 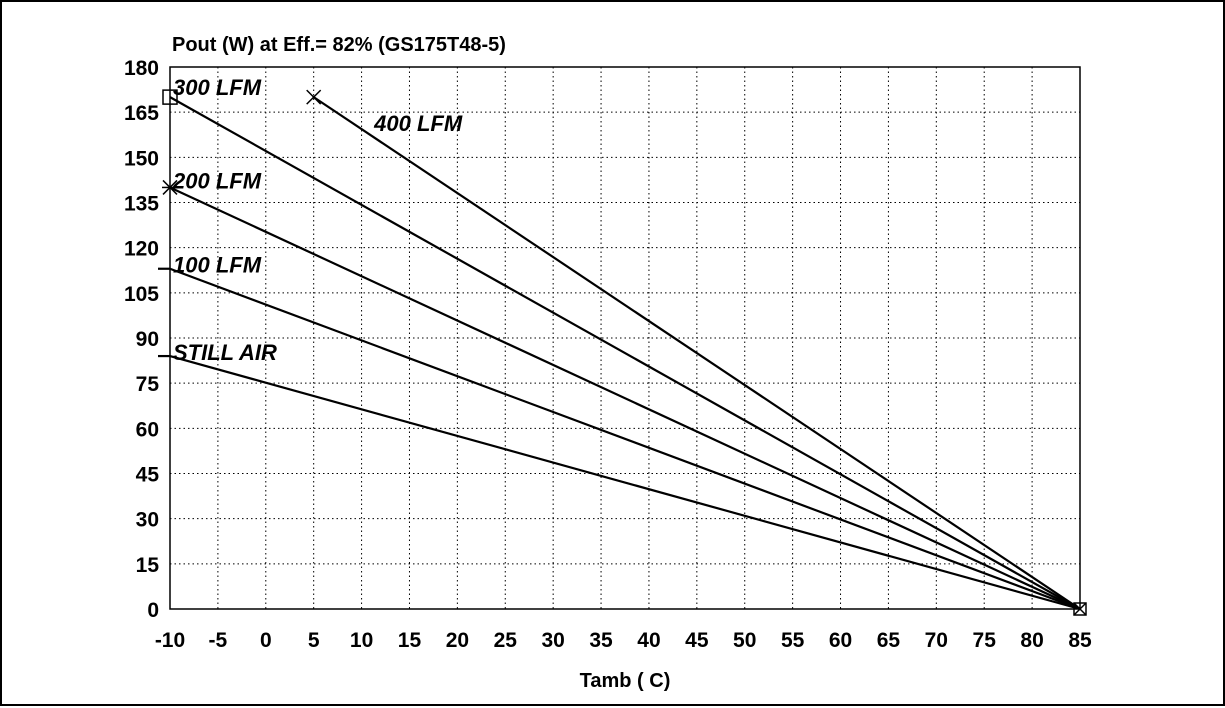 I want to click on x-tick-label: 50, so click(x=744, y=640).